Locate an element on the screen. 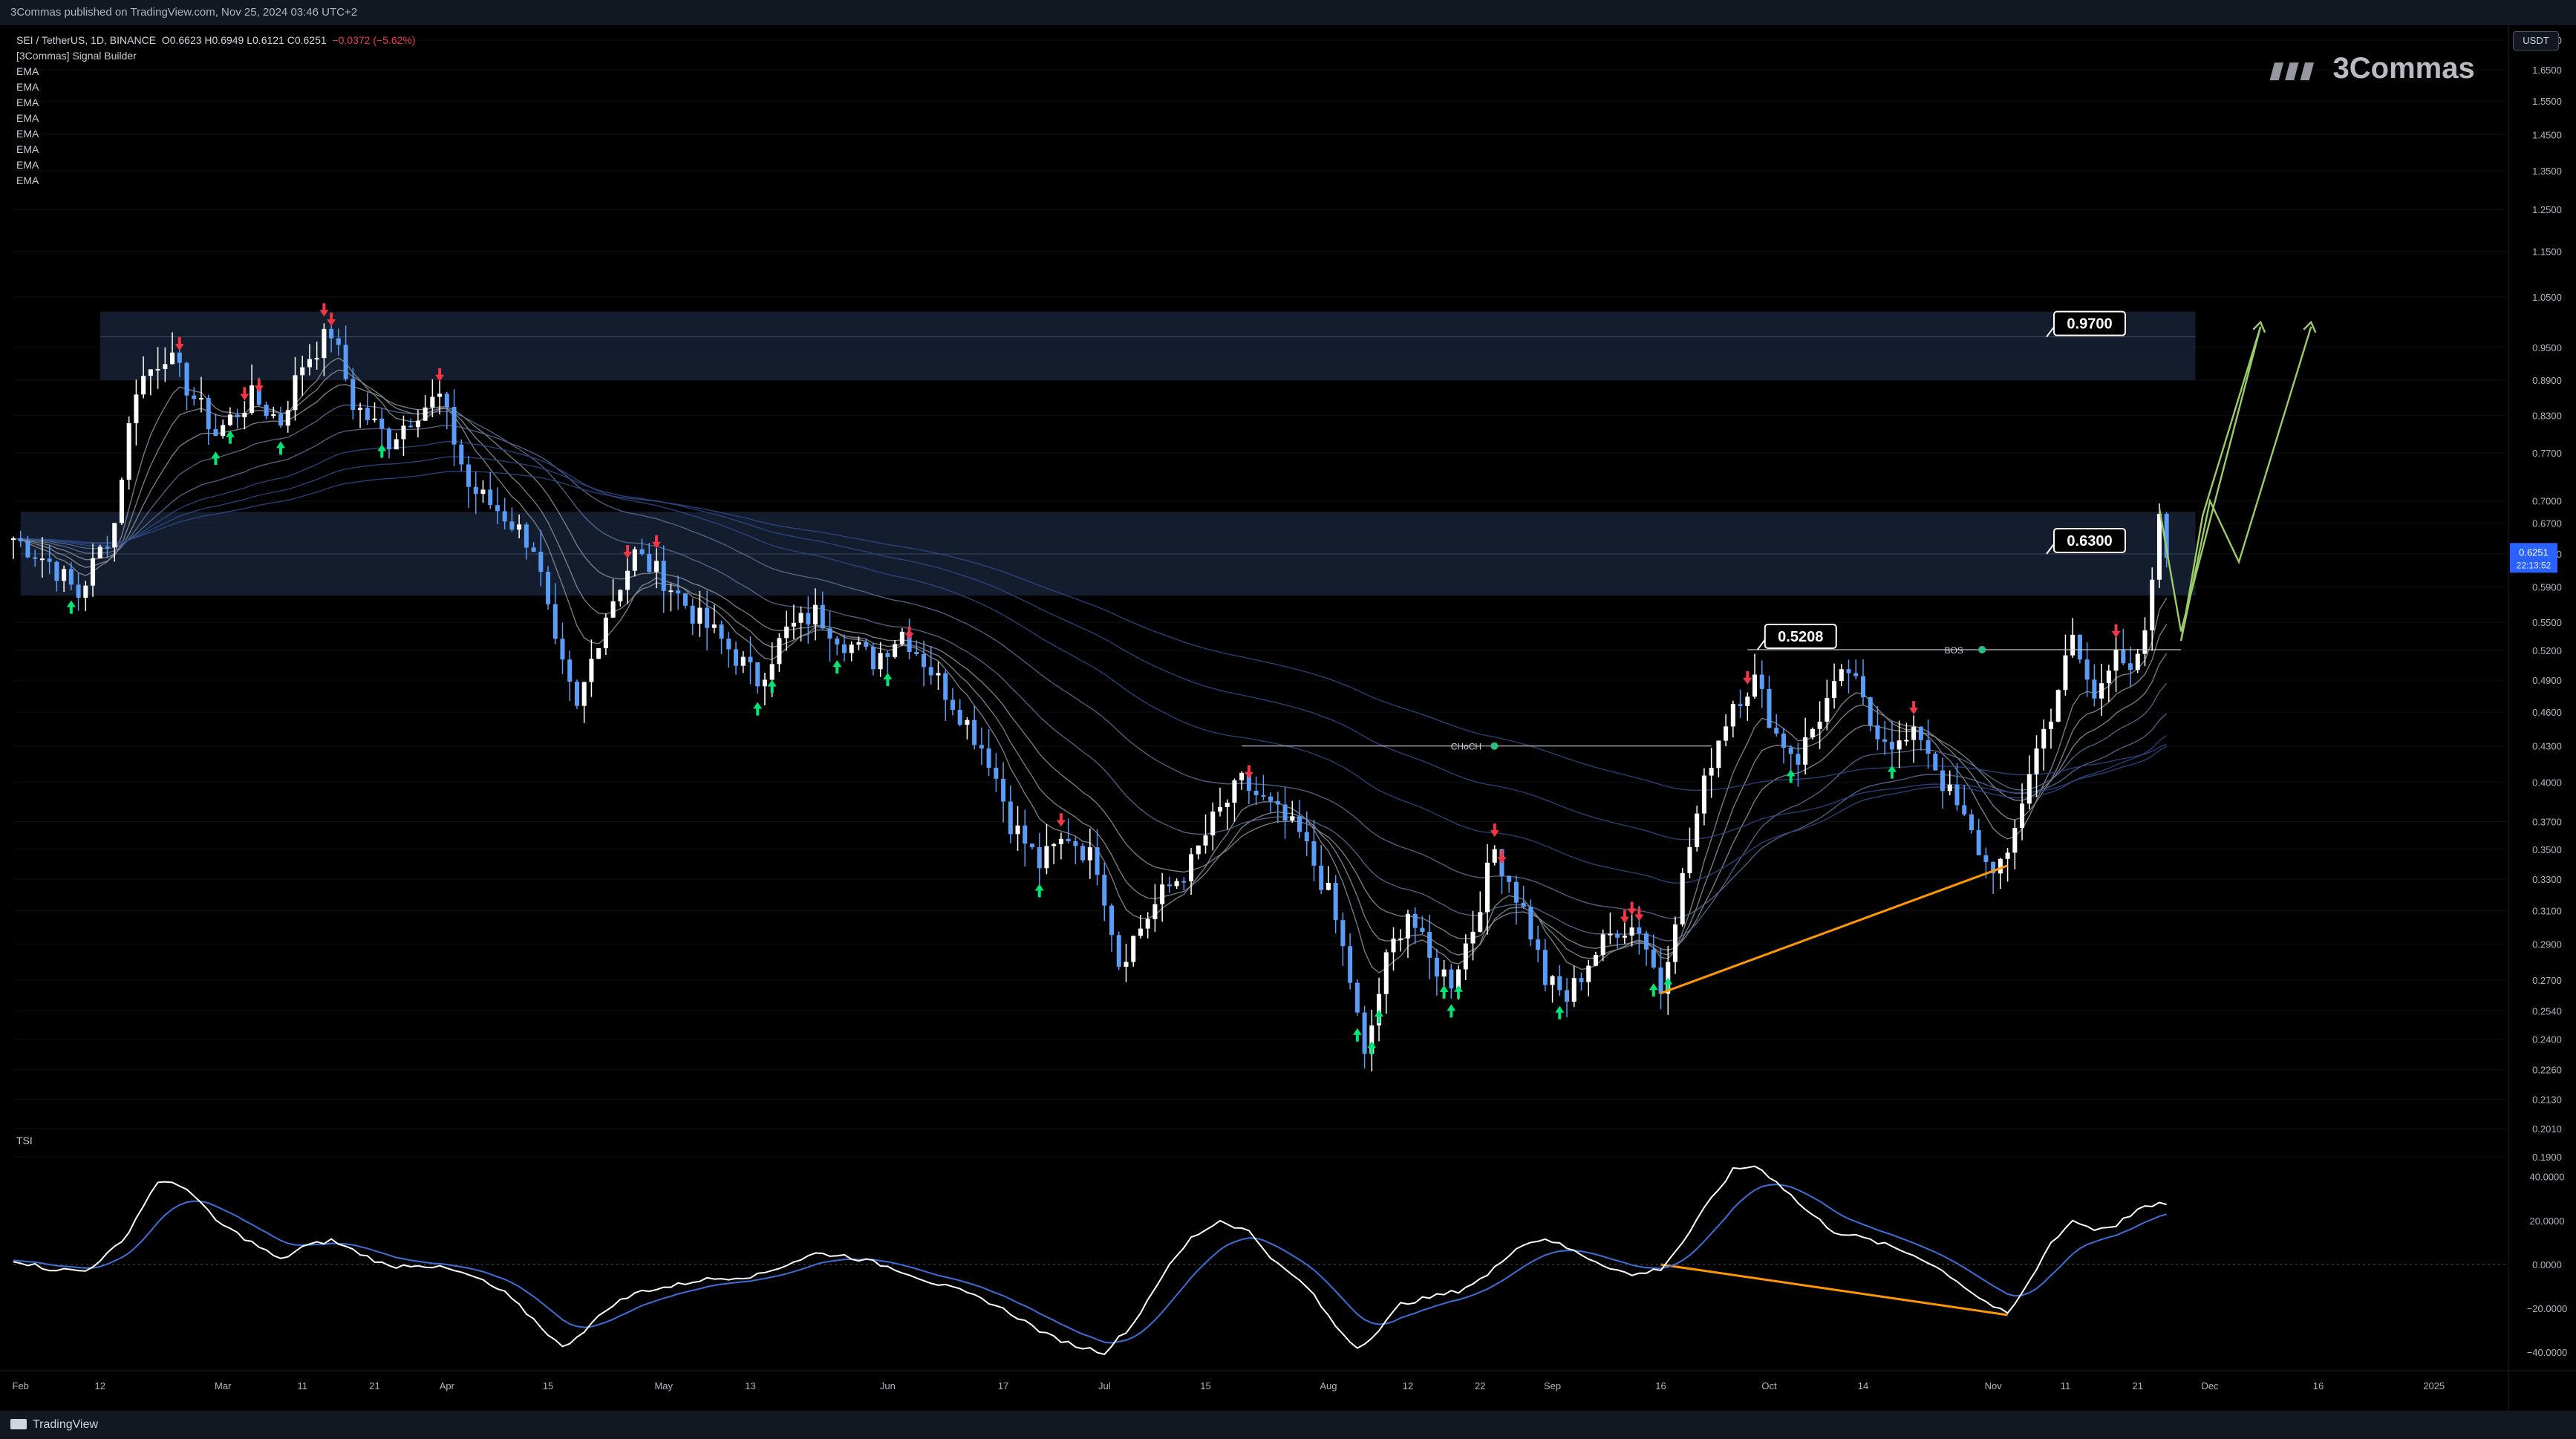  time-tick-label: 17 is located at coordinates (1003, 1385).